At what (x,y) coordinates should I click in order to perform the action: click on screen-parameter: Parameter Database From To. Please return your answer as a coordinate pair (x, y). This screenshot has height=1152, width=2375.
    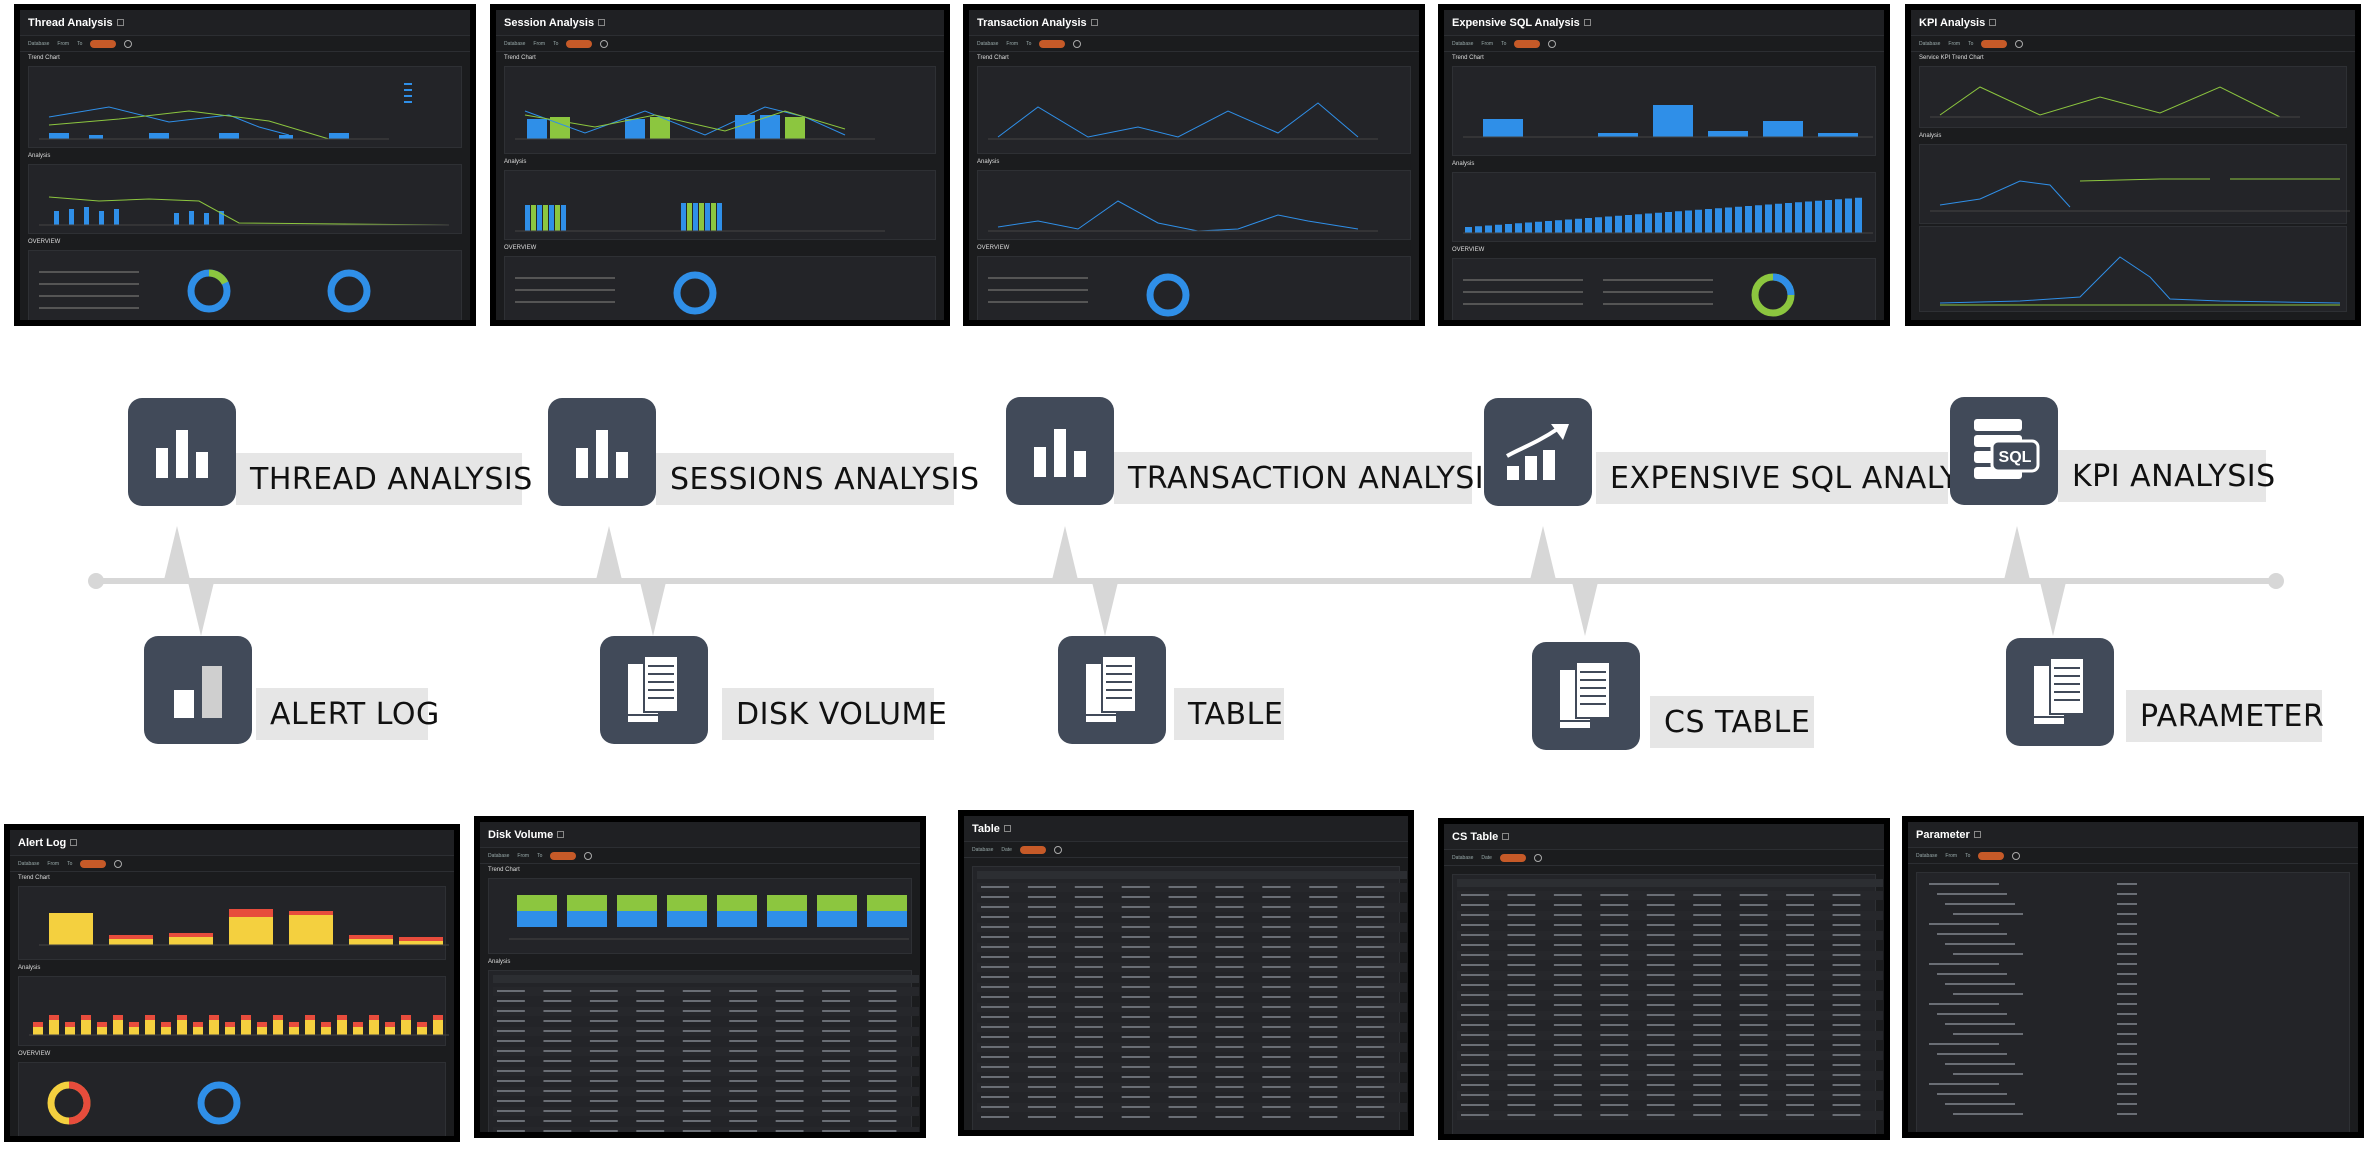
    Looking at the image, I should click on (2133, 977).